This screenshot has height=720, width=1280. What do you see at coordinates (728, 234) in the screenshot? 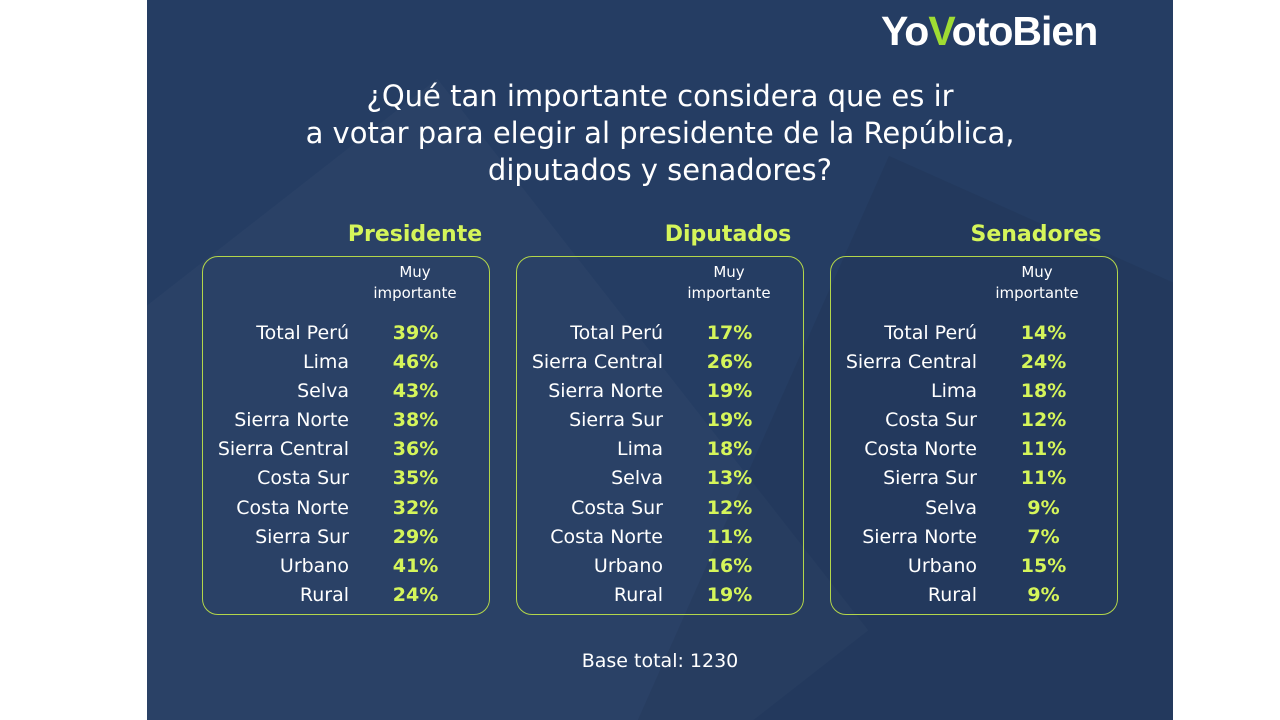
I see `panel-title-diputados: Diputados` at bounding box center [728, 234].